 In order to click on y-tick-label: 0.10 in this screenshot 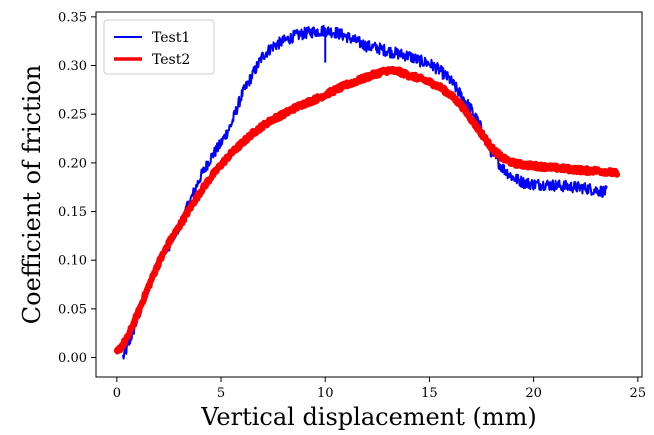, I will do `click(72, 261)`.